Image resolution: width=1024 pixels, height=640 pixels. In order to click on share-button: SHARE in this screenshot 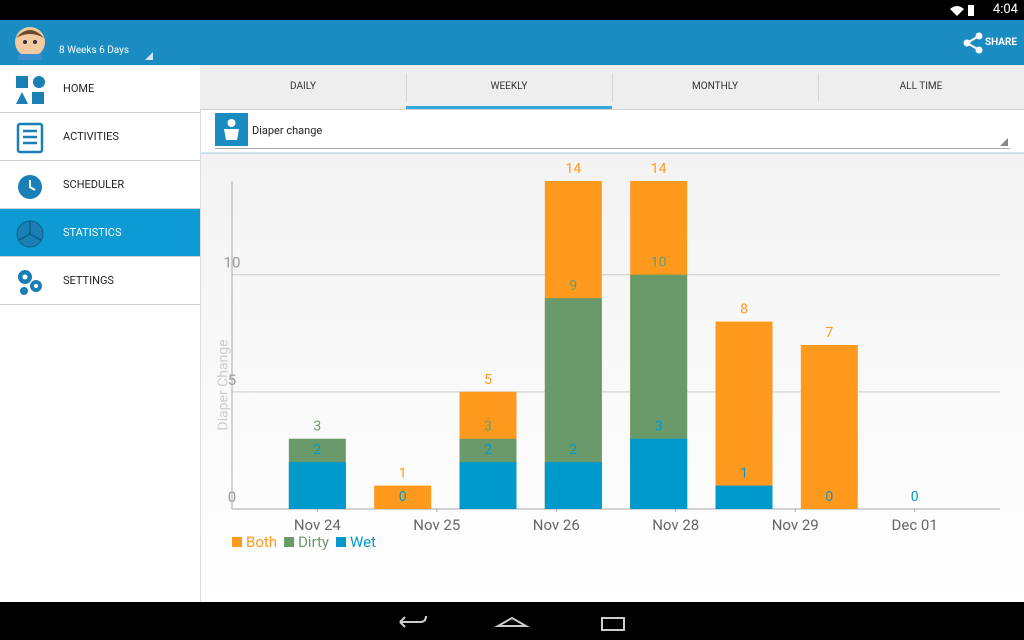, I will do `click(1001, 42)`.